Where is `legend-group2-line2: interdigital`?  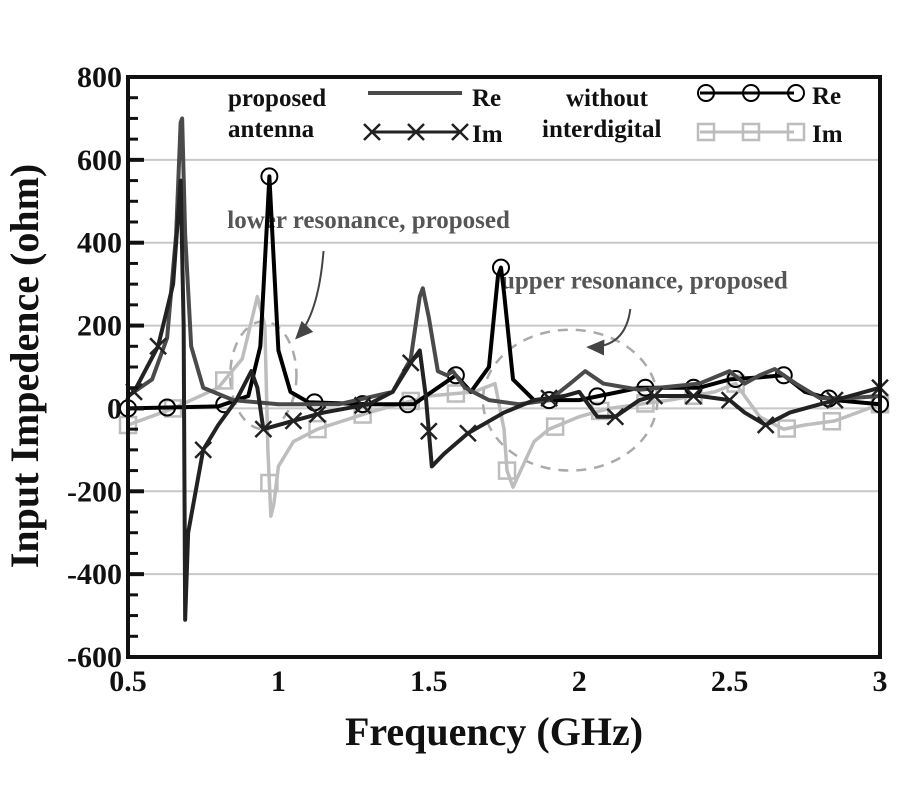
legend-group2-line2: interdigital is located at coordinates (601, 129).